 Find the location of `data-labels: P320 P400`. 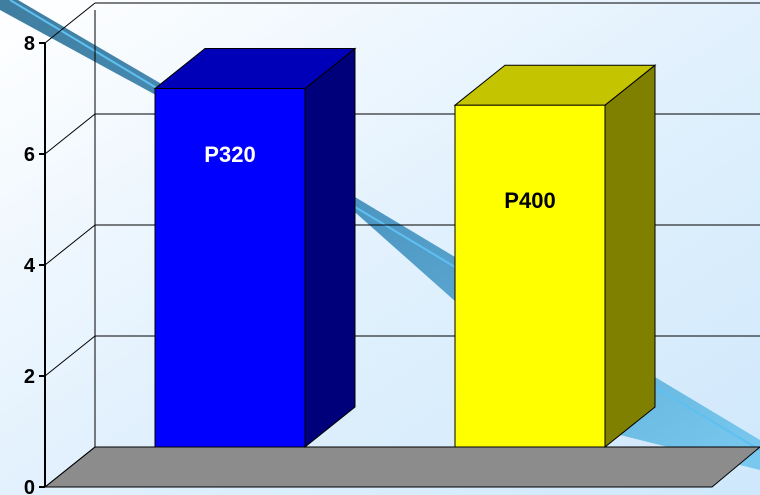

data-labels: P320 P400 is located at coordinates (379, 177).